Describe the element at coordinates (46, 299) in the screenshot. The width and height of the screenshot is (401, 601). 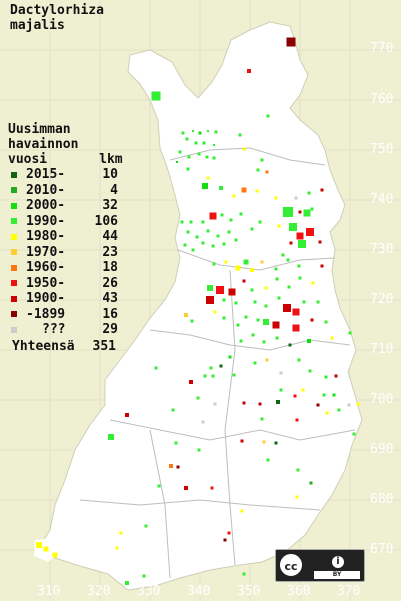
I see `legend-item-label: 1900-` at that location.